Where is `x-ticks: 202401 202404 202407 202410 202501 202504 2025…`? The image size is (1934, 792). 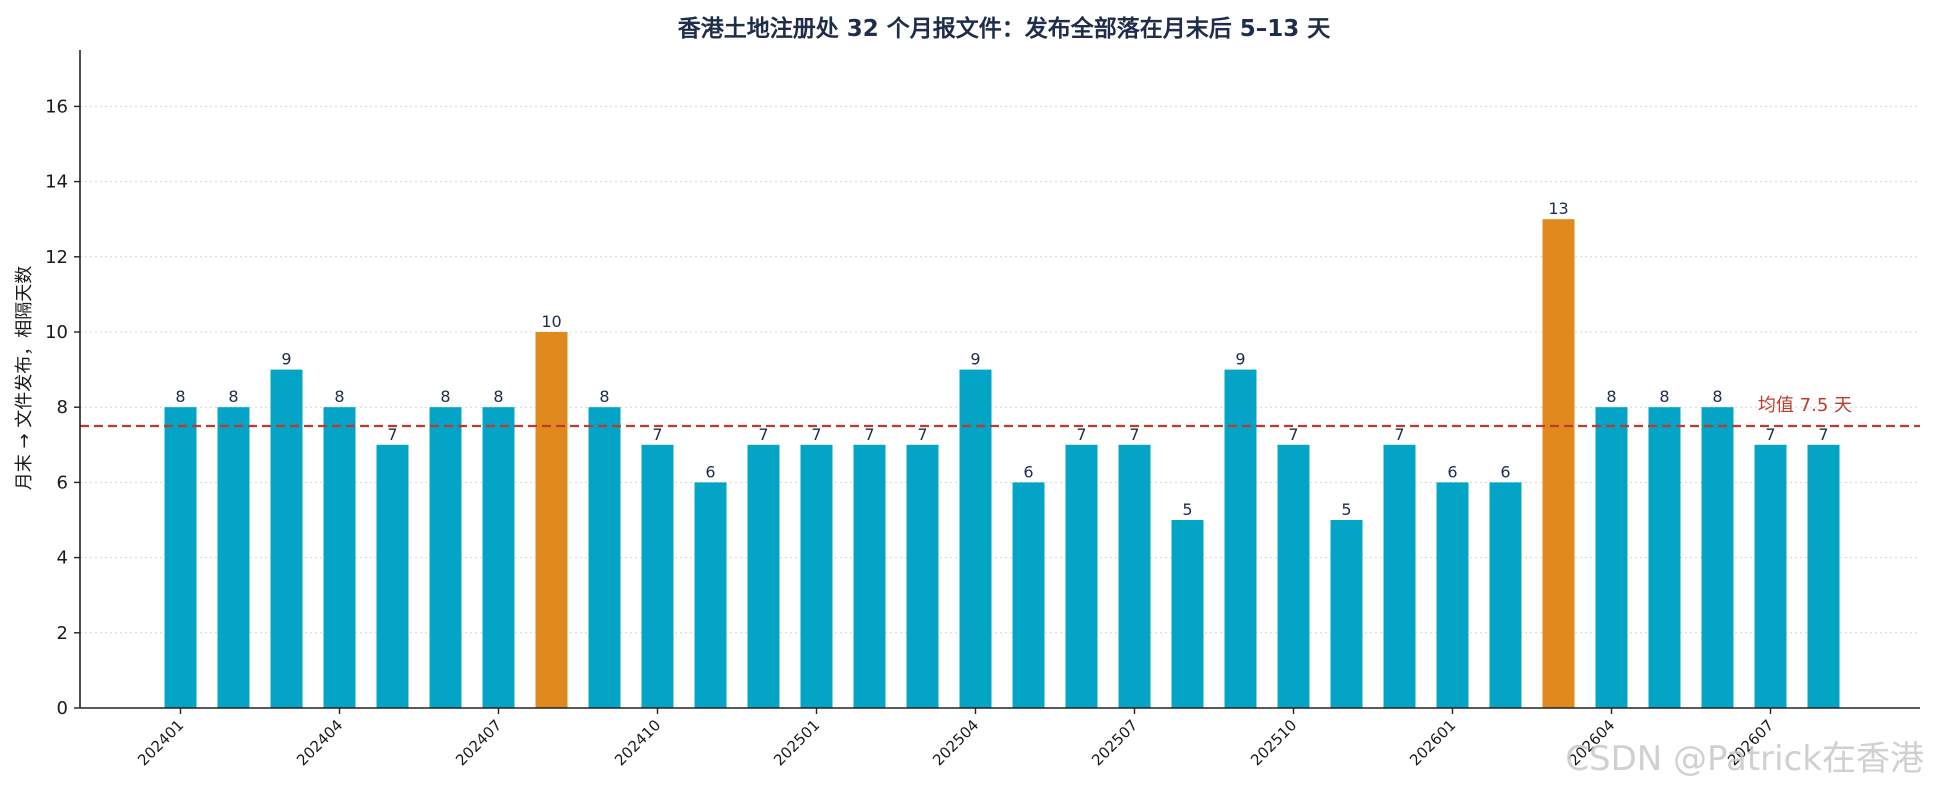
x-ticks: 202401 202404 202407 202410 202501 202504 2025… is located at coordinates (955, 738).